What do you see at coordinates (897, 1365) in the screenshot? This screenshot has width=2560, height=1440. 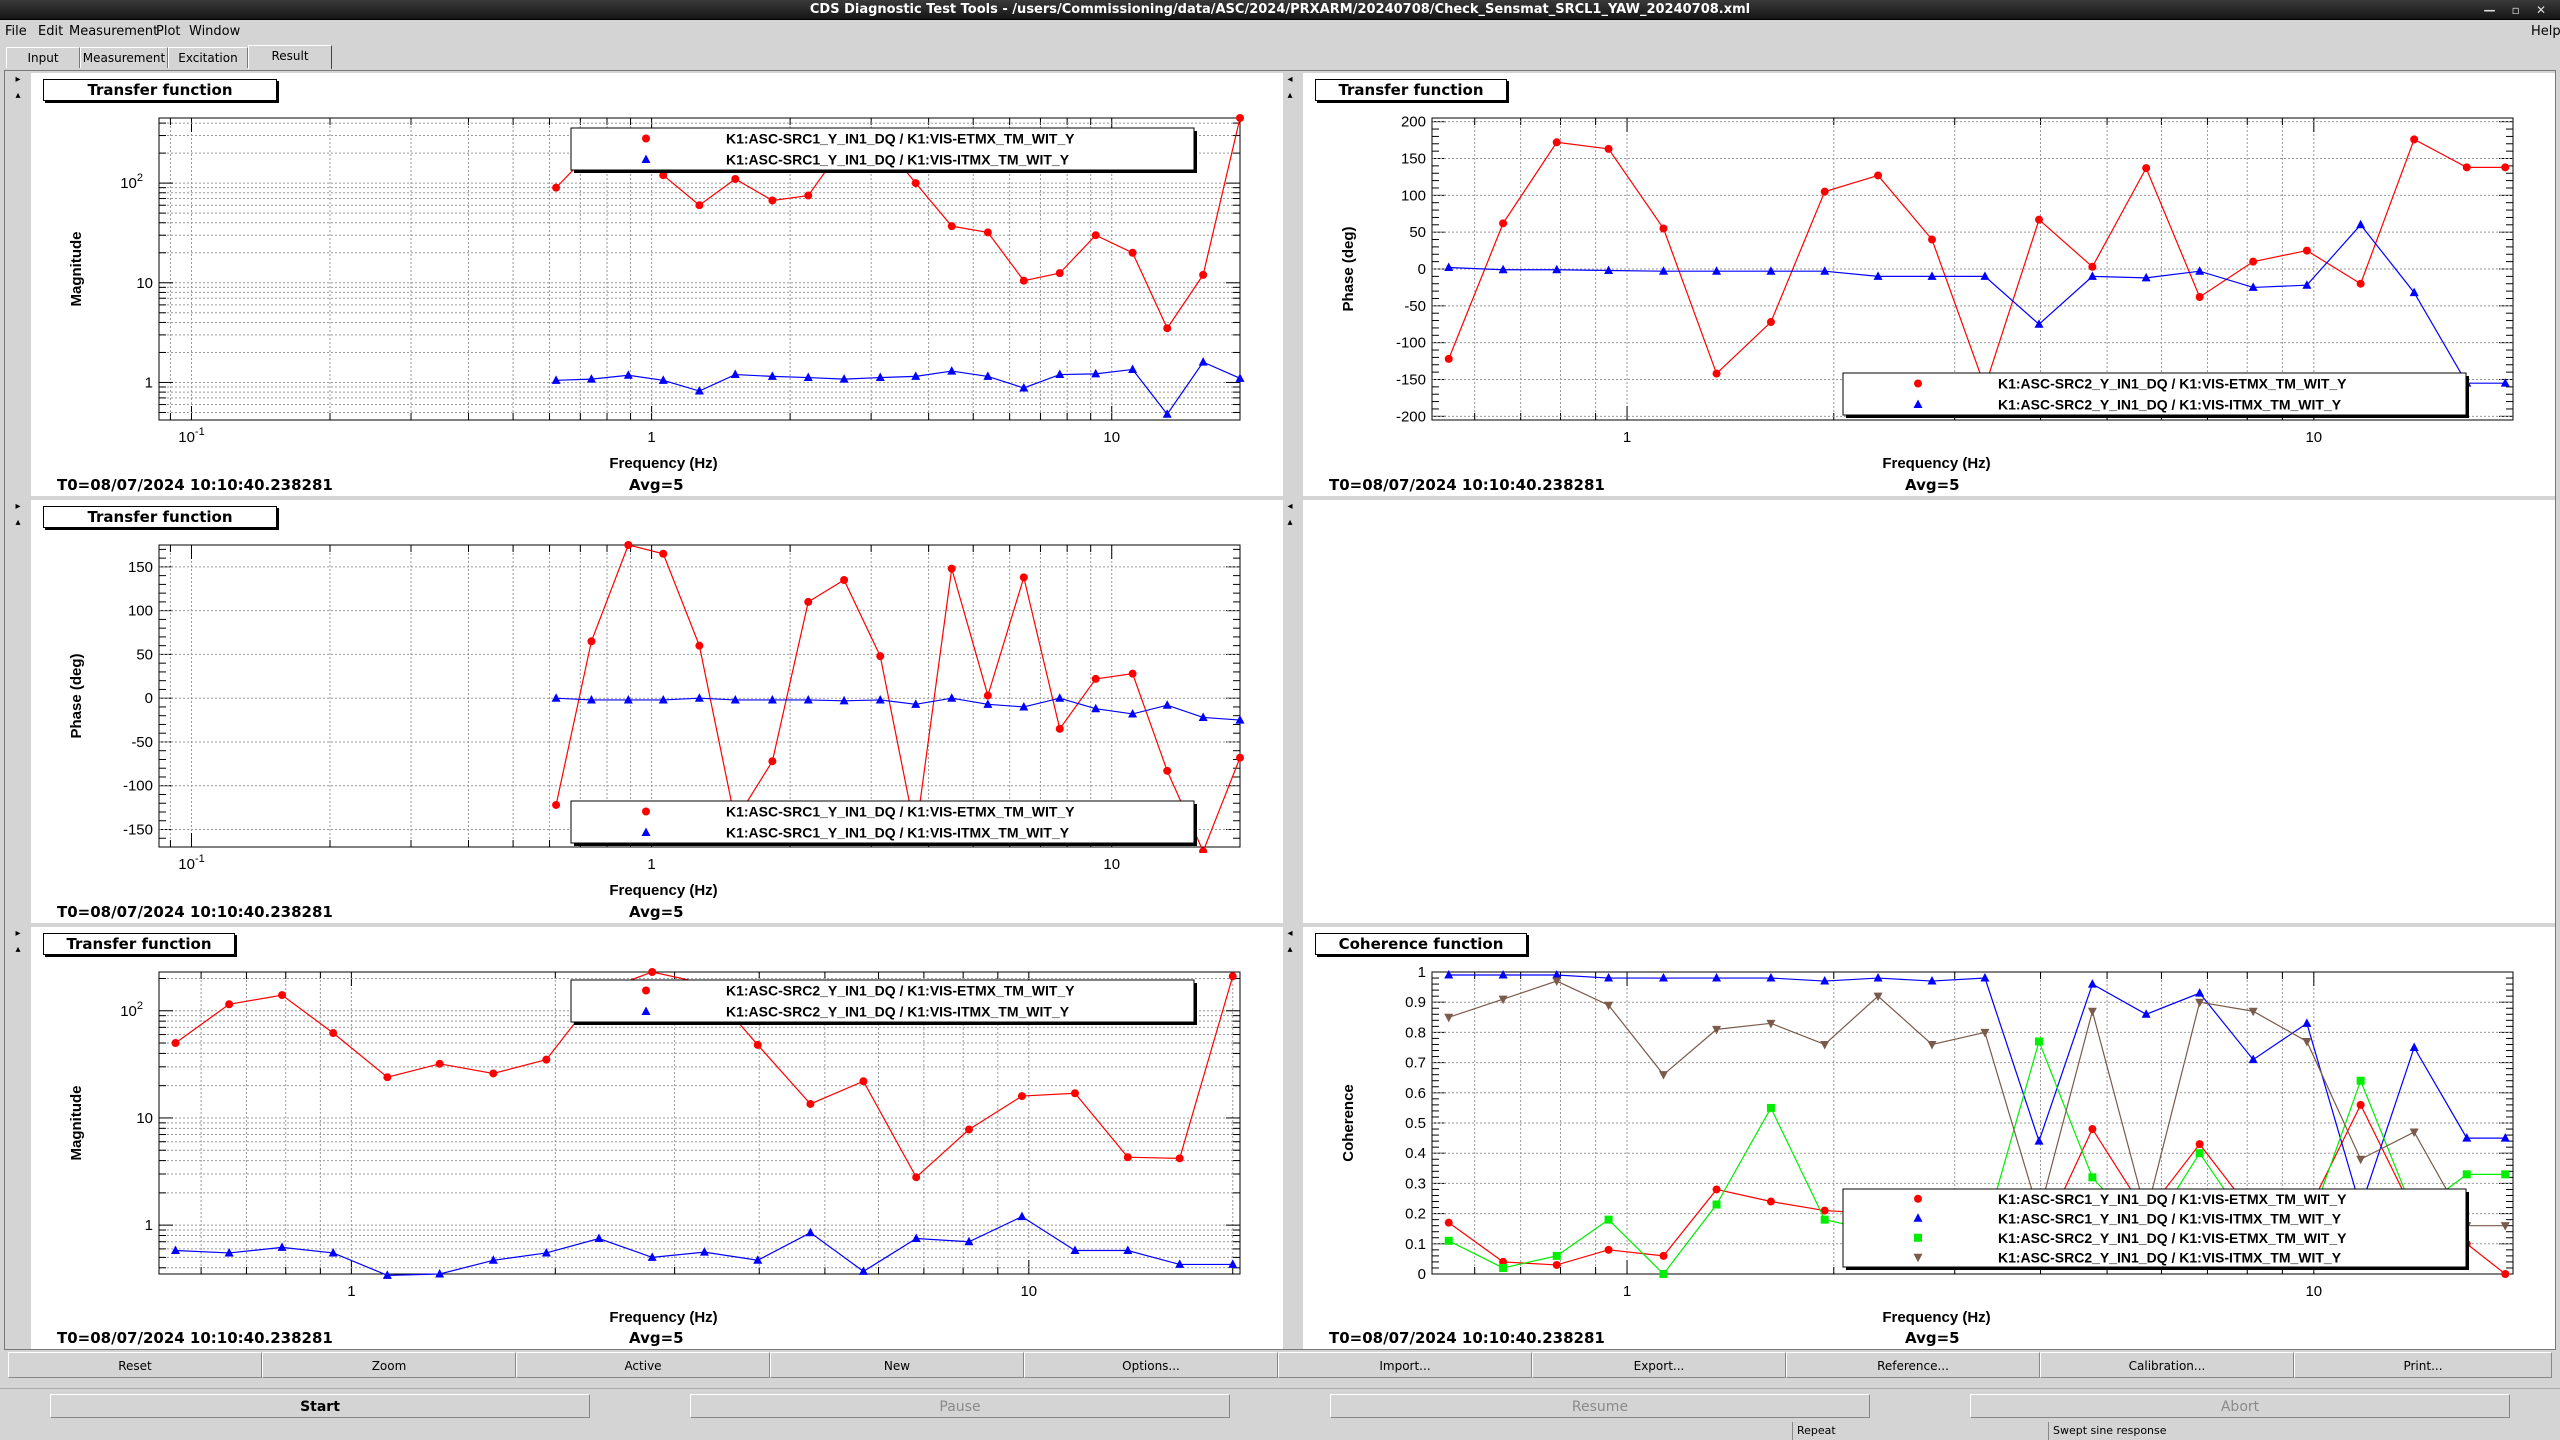 I see `new-button: New` at bounding box center [897, 1365].